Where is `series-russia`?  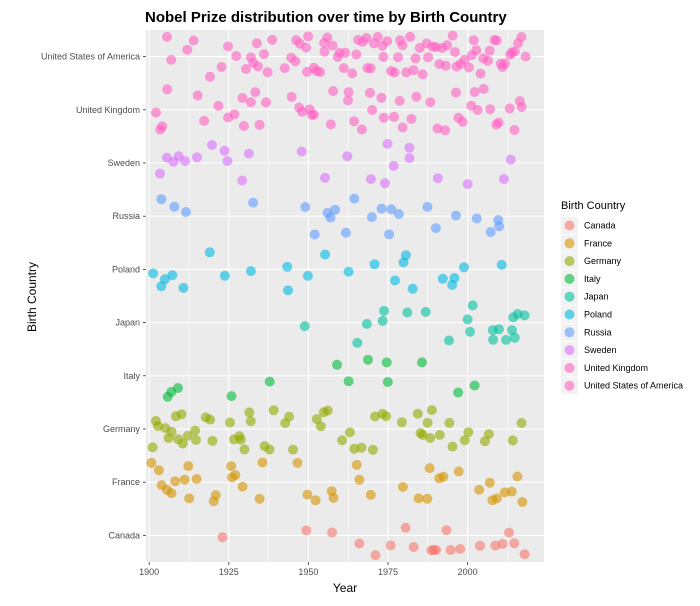
series-russia is located at coordinates (330, 216).